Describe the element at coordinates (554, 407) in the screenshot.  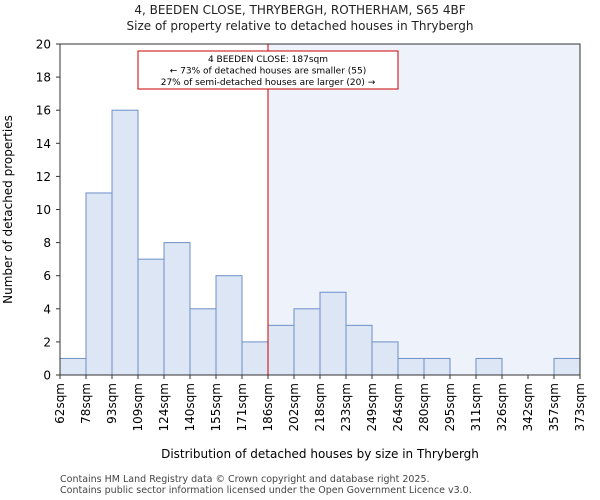
I see `x-tick-label: 357sqm` at that location.